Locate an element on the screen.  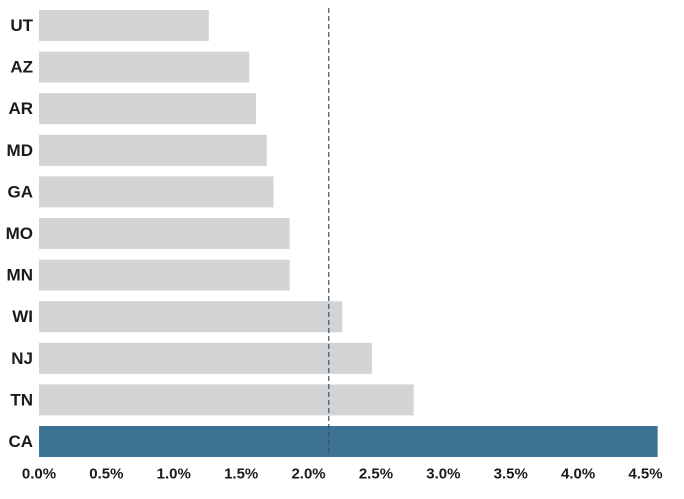
category-label-ut: UT is located at coordinates (21, 25).